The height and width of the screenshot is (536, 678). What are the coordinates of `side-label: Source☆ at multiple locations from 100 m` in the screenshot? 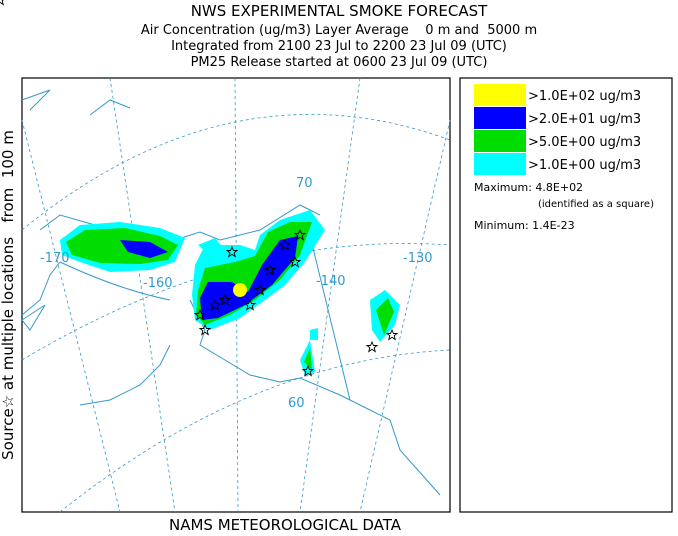 It's located at (8, 295).